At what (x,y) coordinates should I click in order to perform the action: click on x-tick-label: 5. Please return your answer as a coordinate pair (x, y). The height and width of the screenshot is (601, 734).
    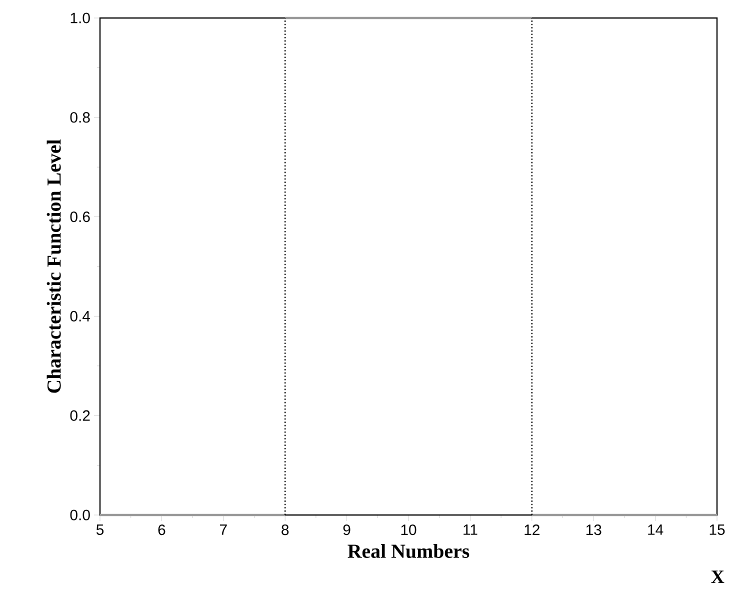
    Looking at the image, I should click on (100, 529).